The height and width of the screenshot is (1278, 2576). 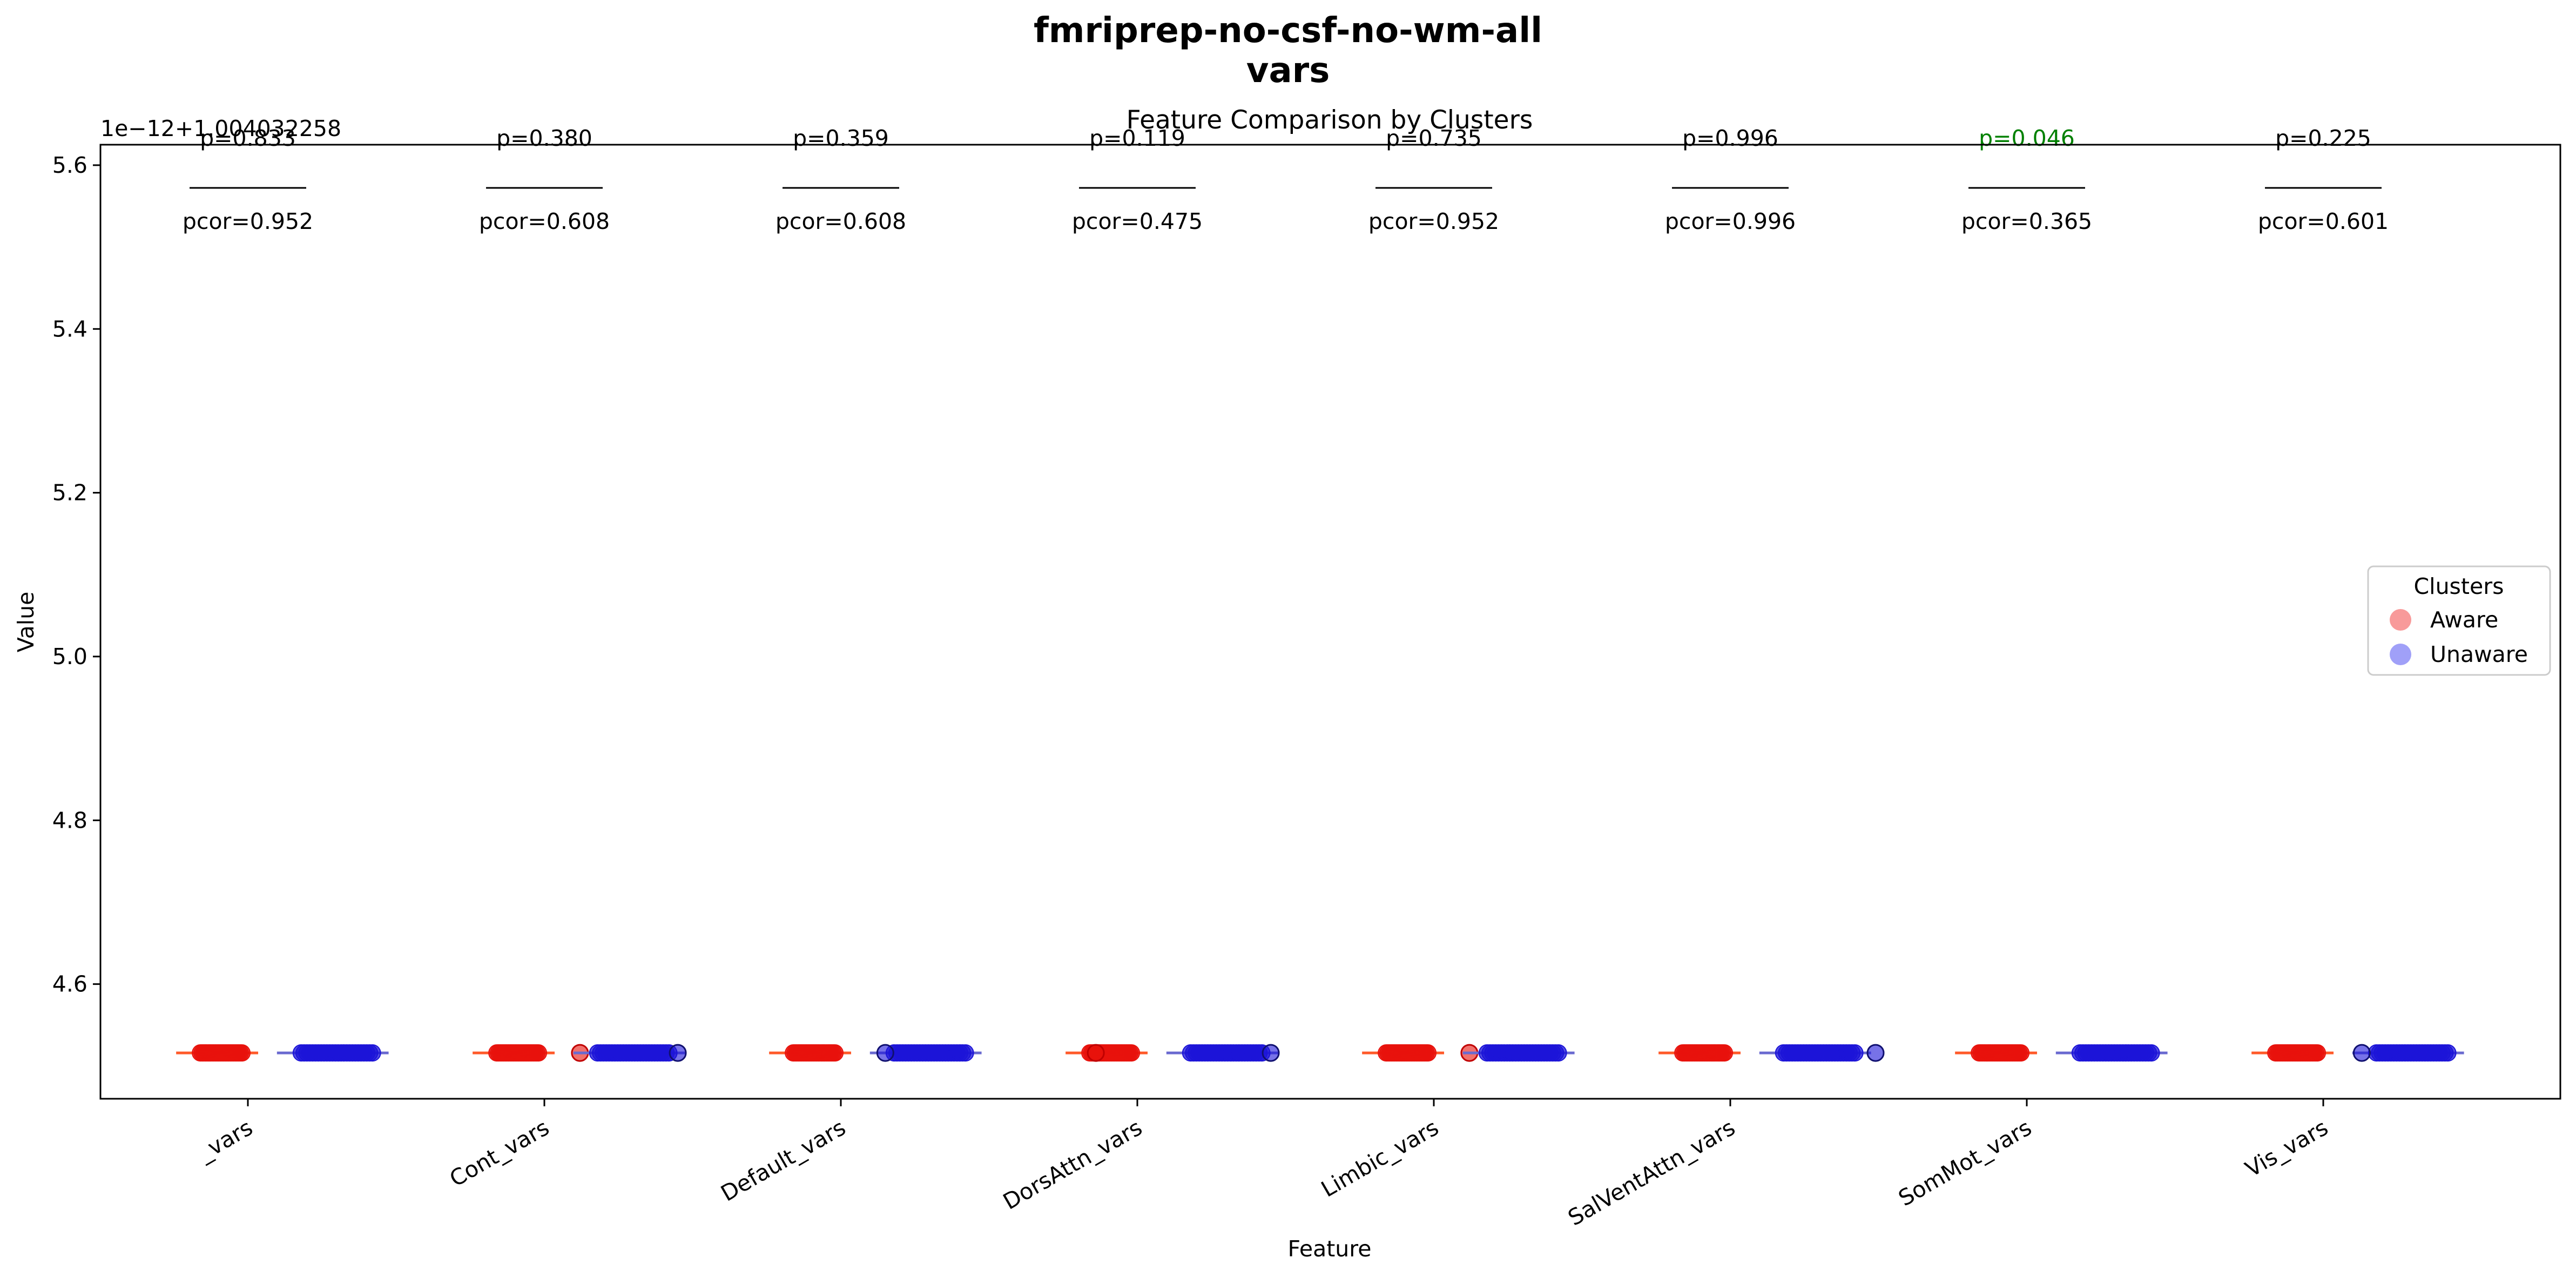 I want to click on pcor-label: pcor=0.996, so click(x=1730, y=221).